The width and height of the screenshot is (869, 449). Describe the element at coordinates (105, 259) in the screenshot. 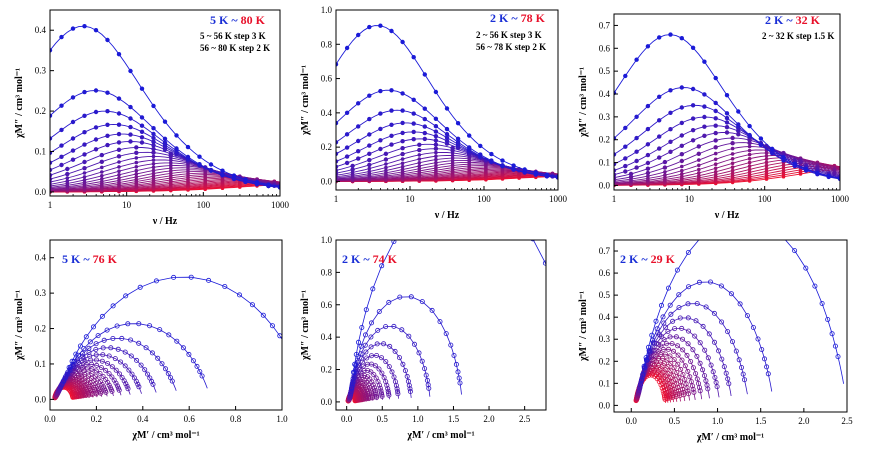

I see `temperature-end: 76 K` at that location.